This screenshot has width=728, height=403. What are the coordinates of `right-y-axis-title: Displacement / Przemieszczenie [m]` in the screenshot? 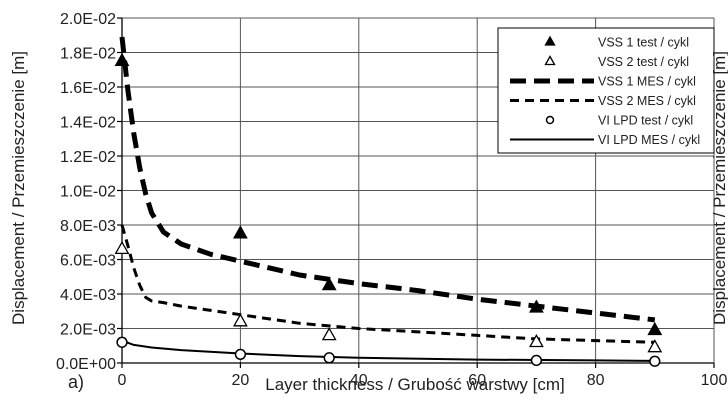 It's located at (719, 188).